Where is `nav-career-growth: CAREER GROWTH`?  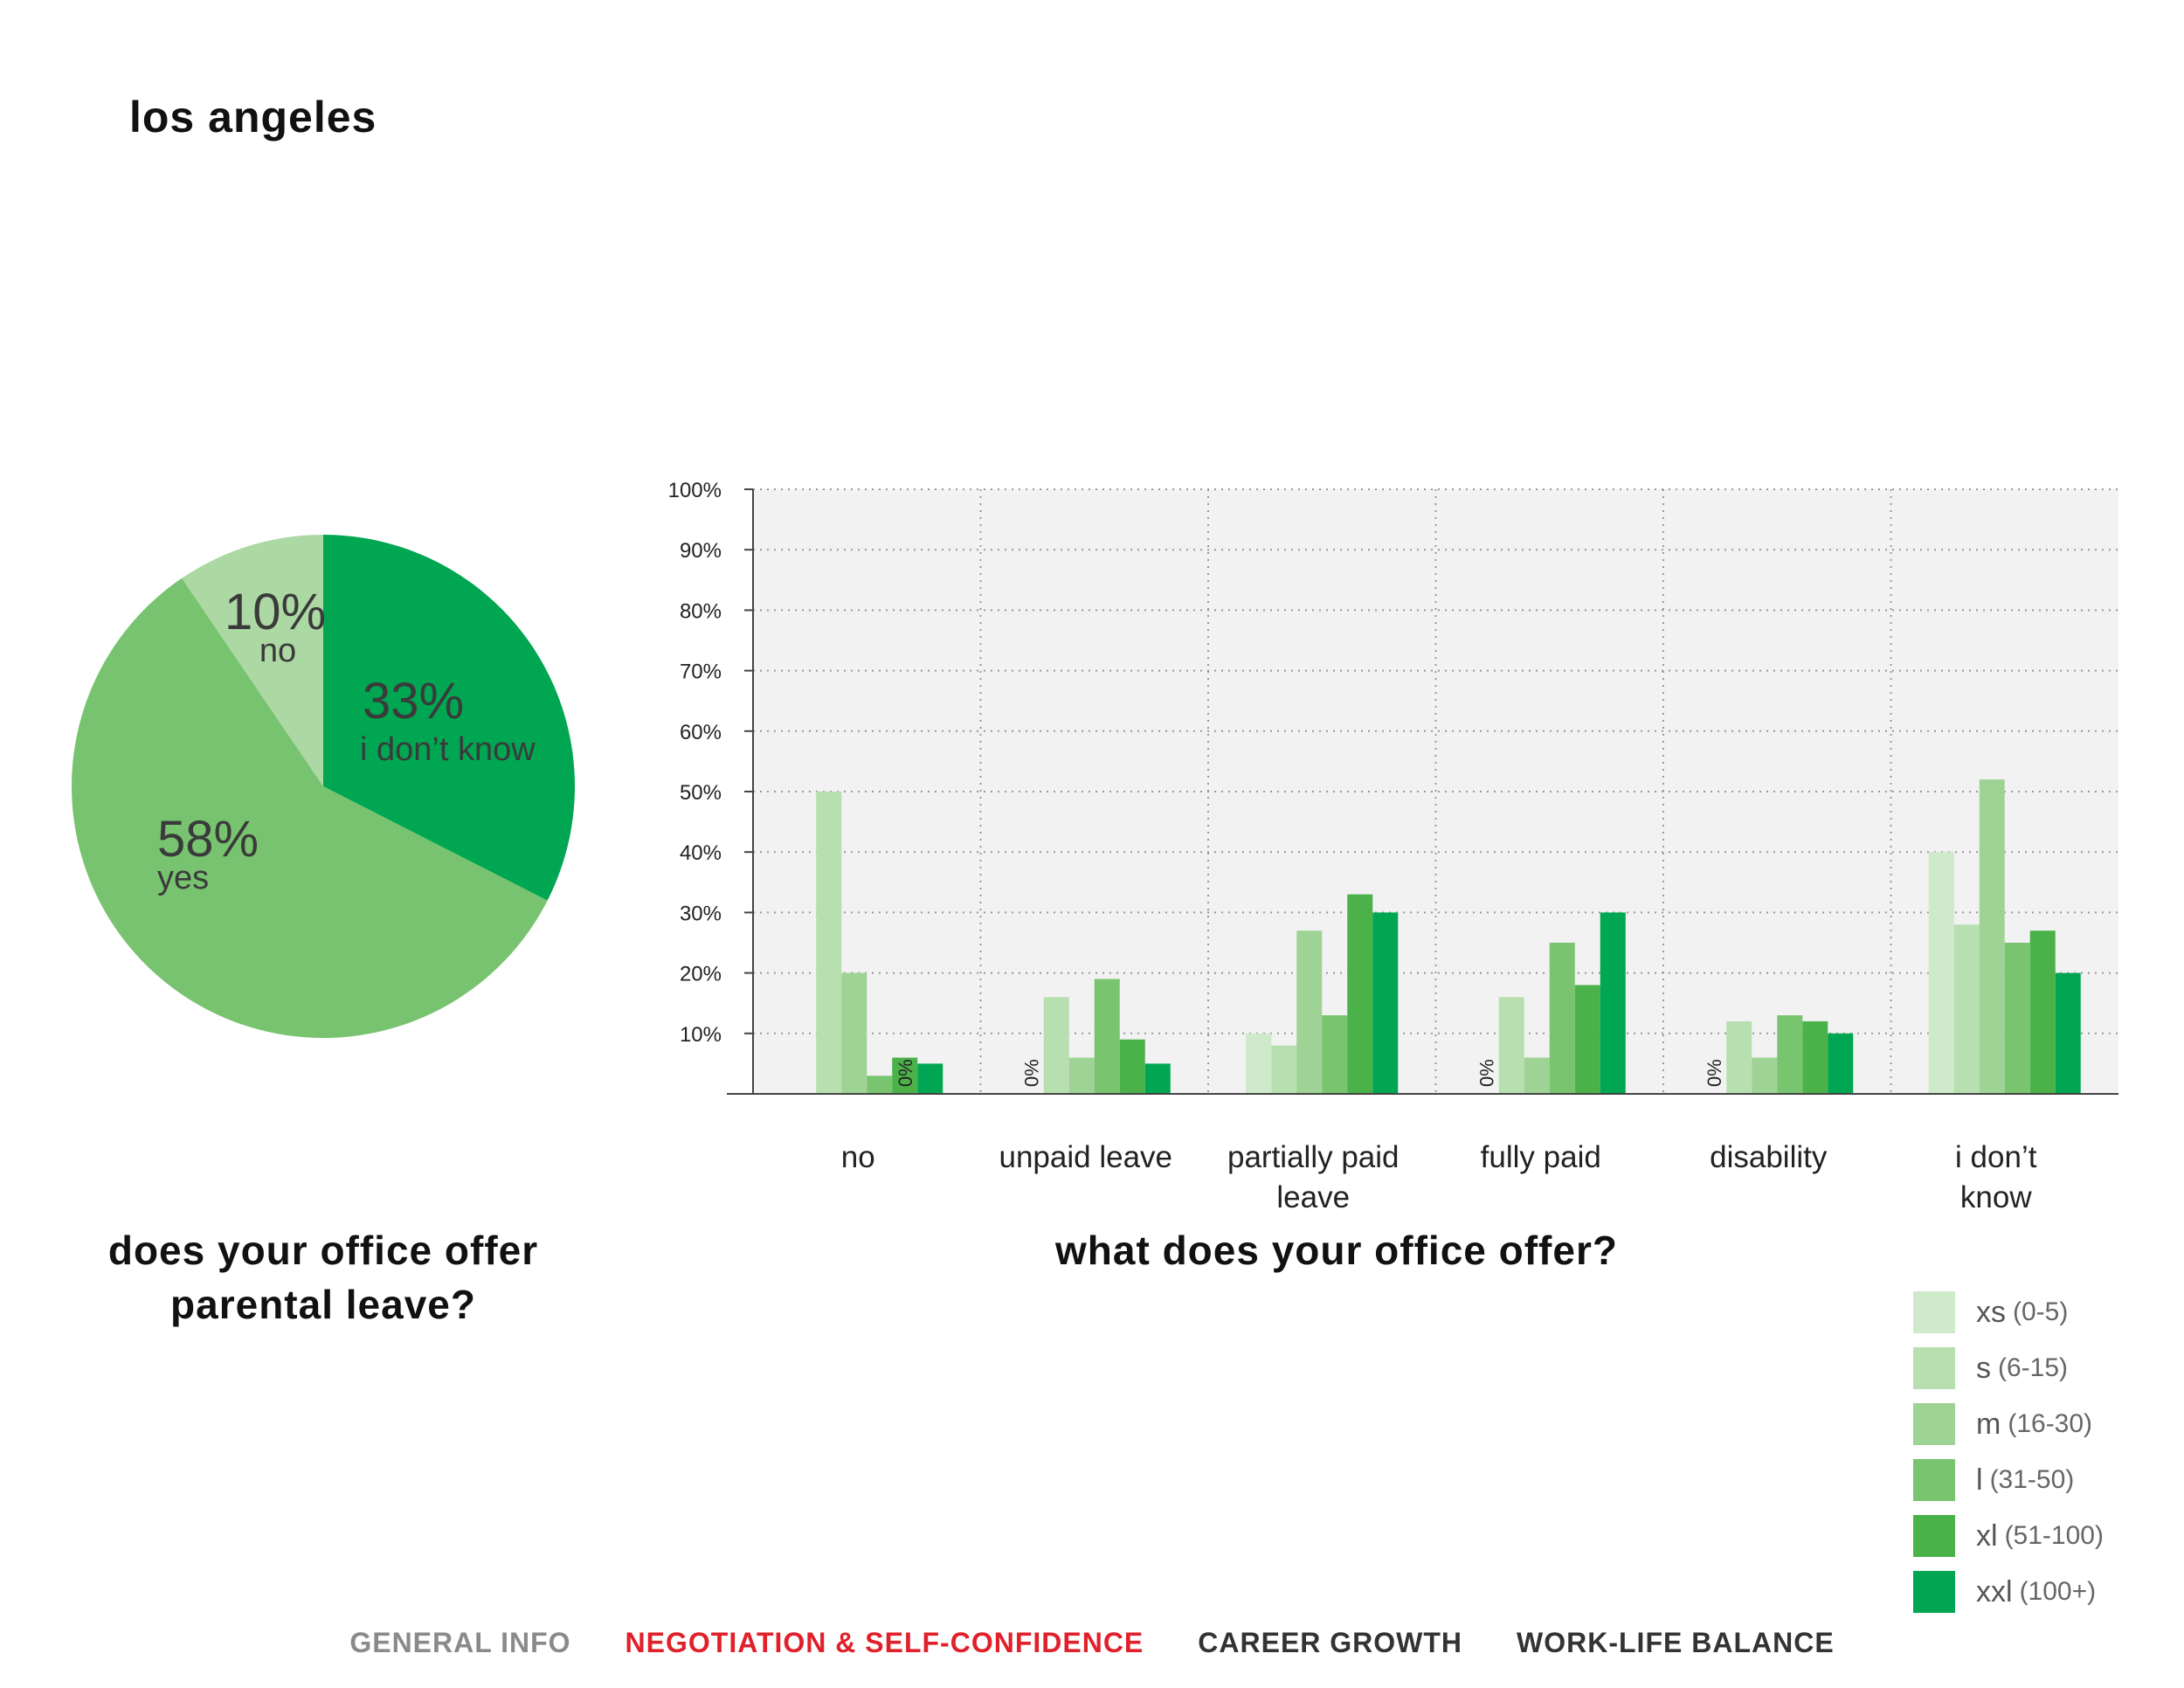 nav-career-growth: CAREER GROWTH is located at coordinates (1330, 1642).